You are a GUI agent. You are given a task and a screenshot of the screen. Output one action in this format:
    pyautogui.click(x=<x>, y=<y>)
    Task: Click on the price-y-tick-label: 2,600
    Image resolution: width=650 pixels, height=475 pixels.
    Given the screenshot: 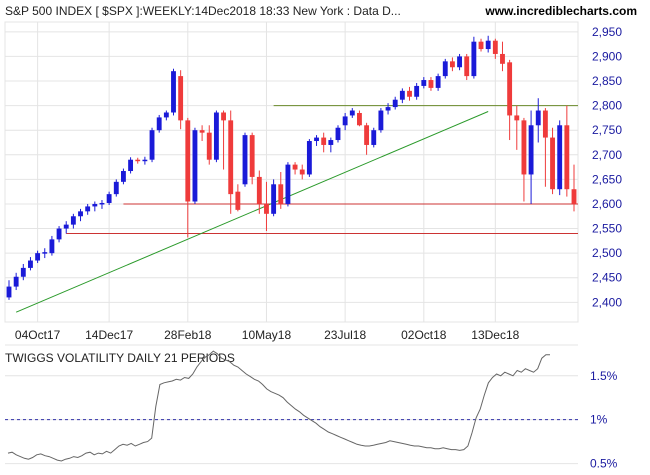 What is the action you would take?
    pyautogui.click(x=607, y=204)
    